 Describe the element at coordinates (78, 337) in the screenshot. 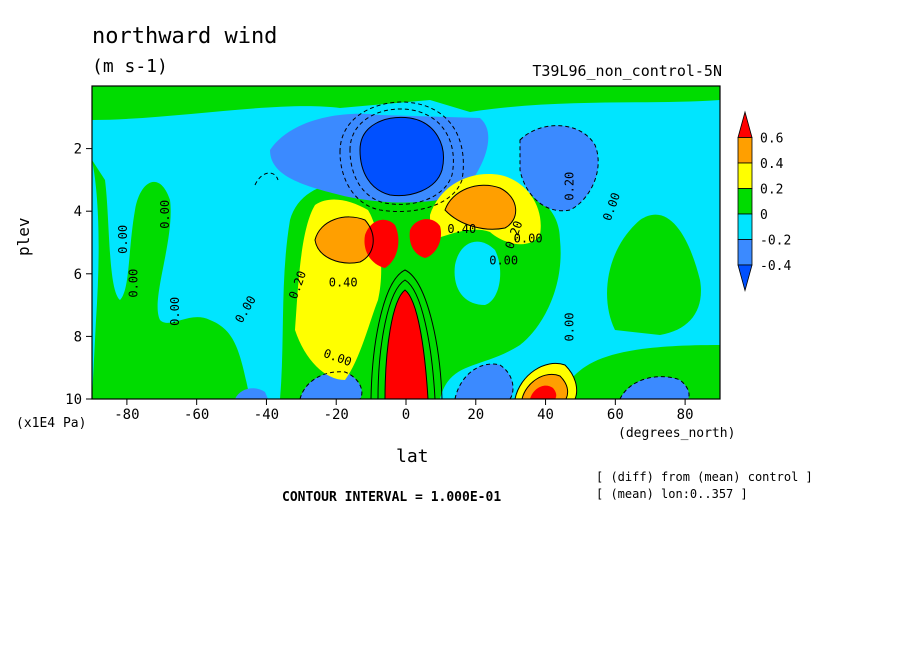

I see `y-tick-label: 8` at that location.